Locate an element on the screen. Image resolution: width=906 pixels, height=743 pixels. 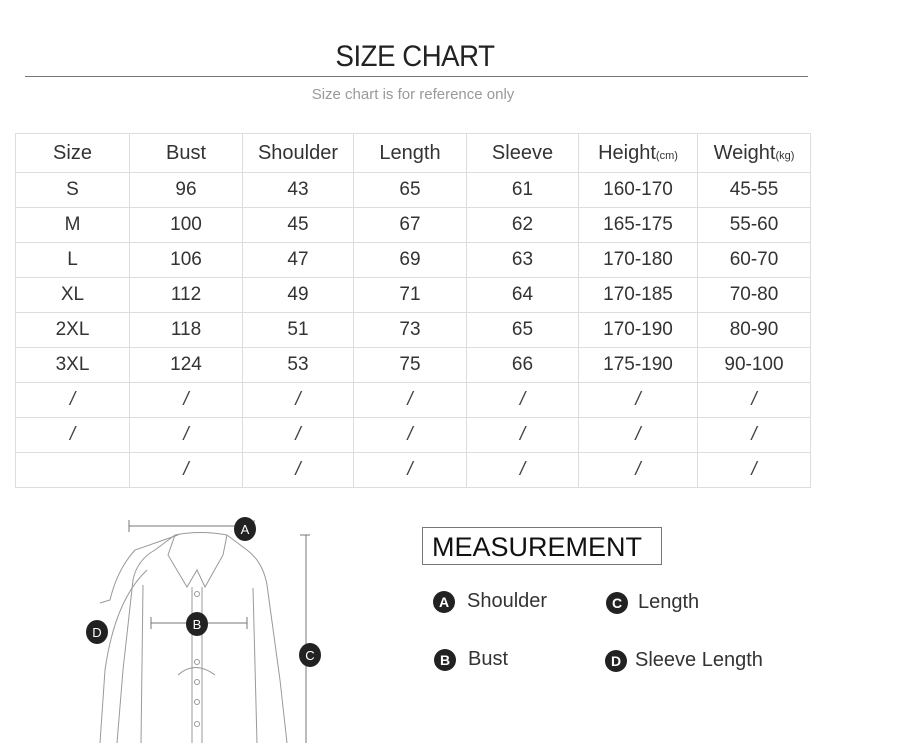
column-header: Size is located at coordinates (72, 153).